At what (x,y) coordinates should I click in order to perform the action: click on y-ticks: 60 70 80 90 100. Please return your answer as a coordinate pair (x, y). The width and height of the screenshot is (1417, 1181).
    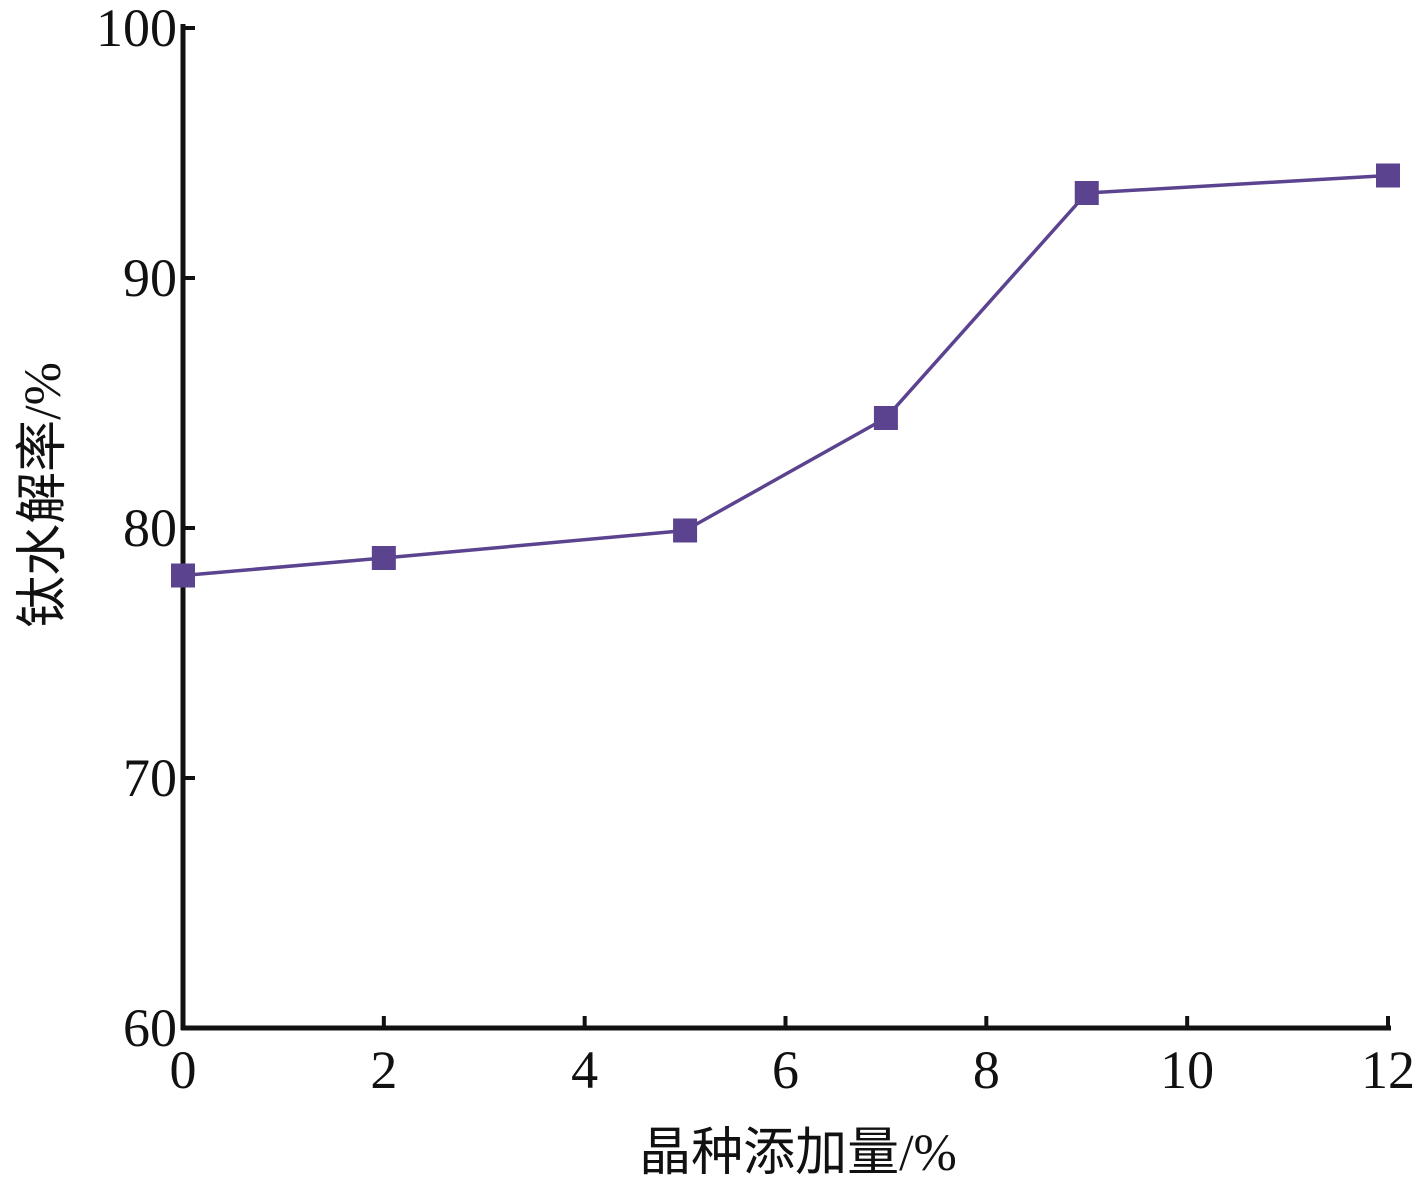
    Looking at the image, I should click on (145, 529).